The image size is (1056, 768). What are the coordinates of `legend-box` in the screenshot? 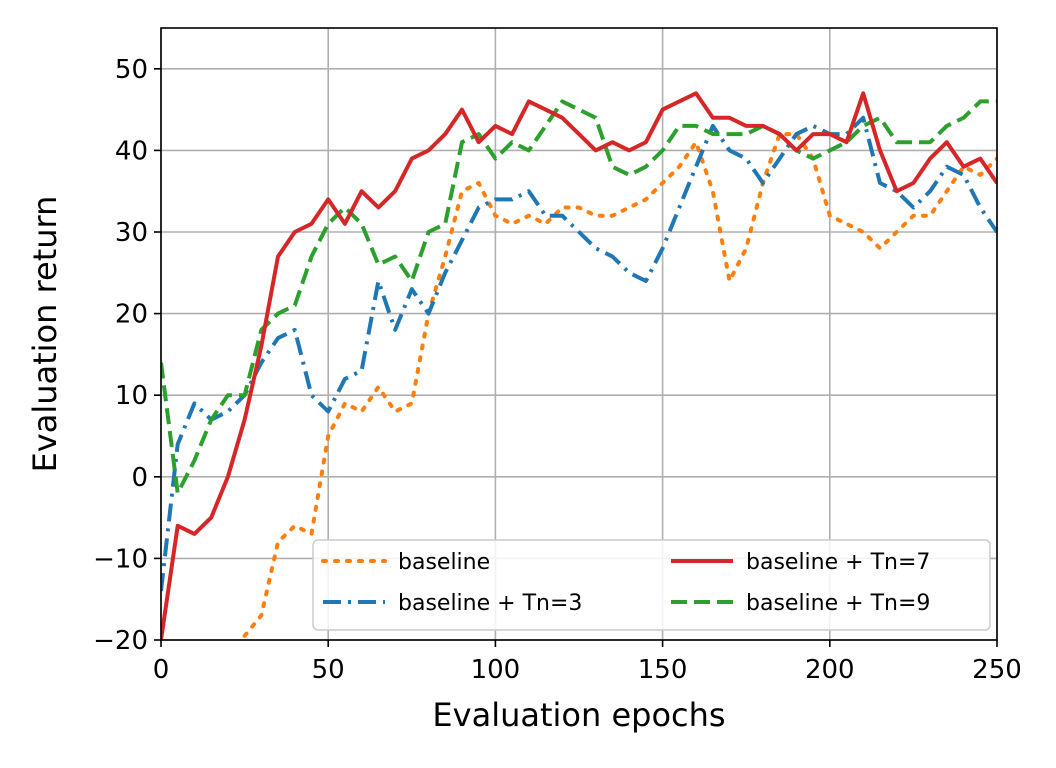 It's located at (651, 585).